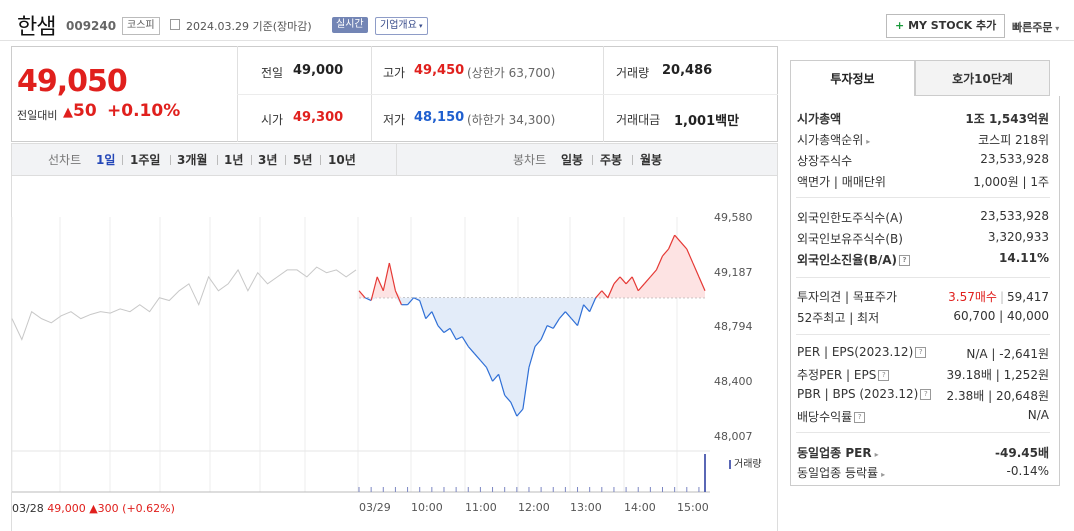 The height and width of the screenshot is (531, 1074). Describe the element at coordinates (93, 508) in the screenshot. I see `prev-day-summary: 03/28 49,000 ▲300 (+0.62%)` at that location.